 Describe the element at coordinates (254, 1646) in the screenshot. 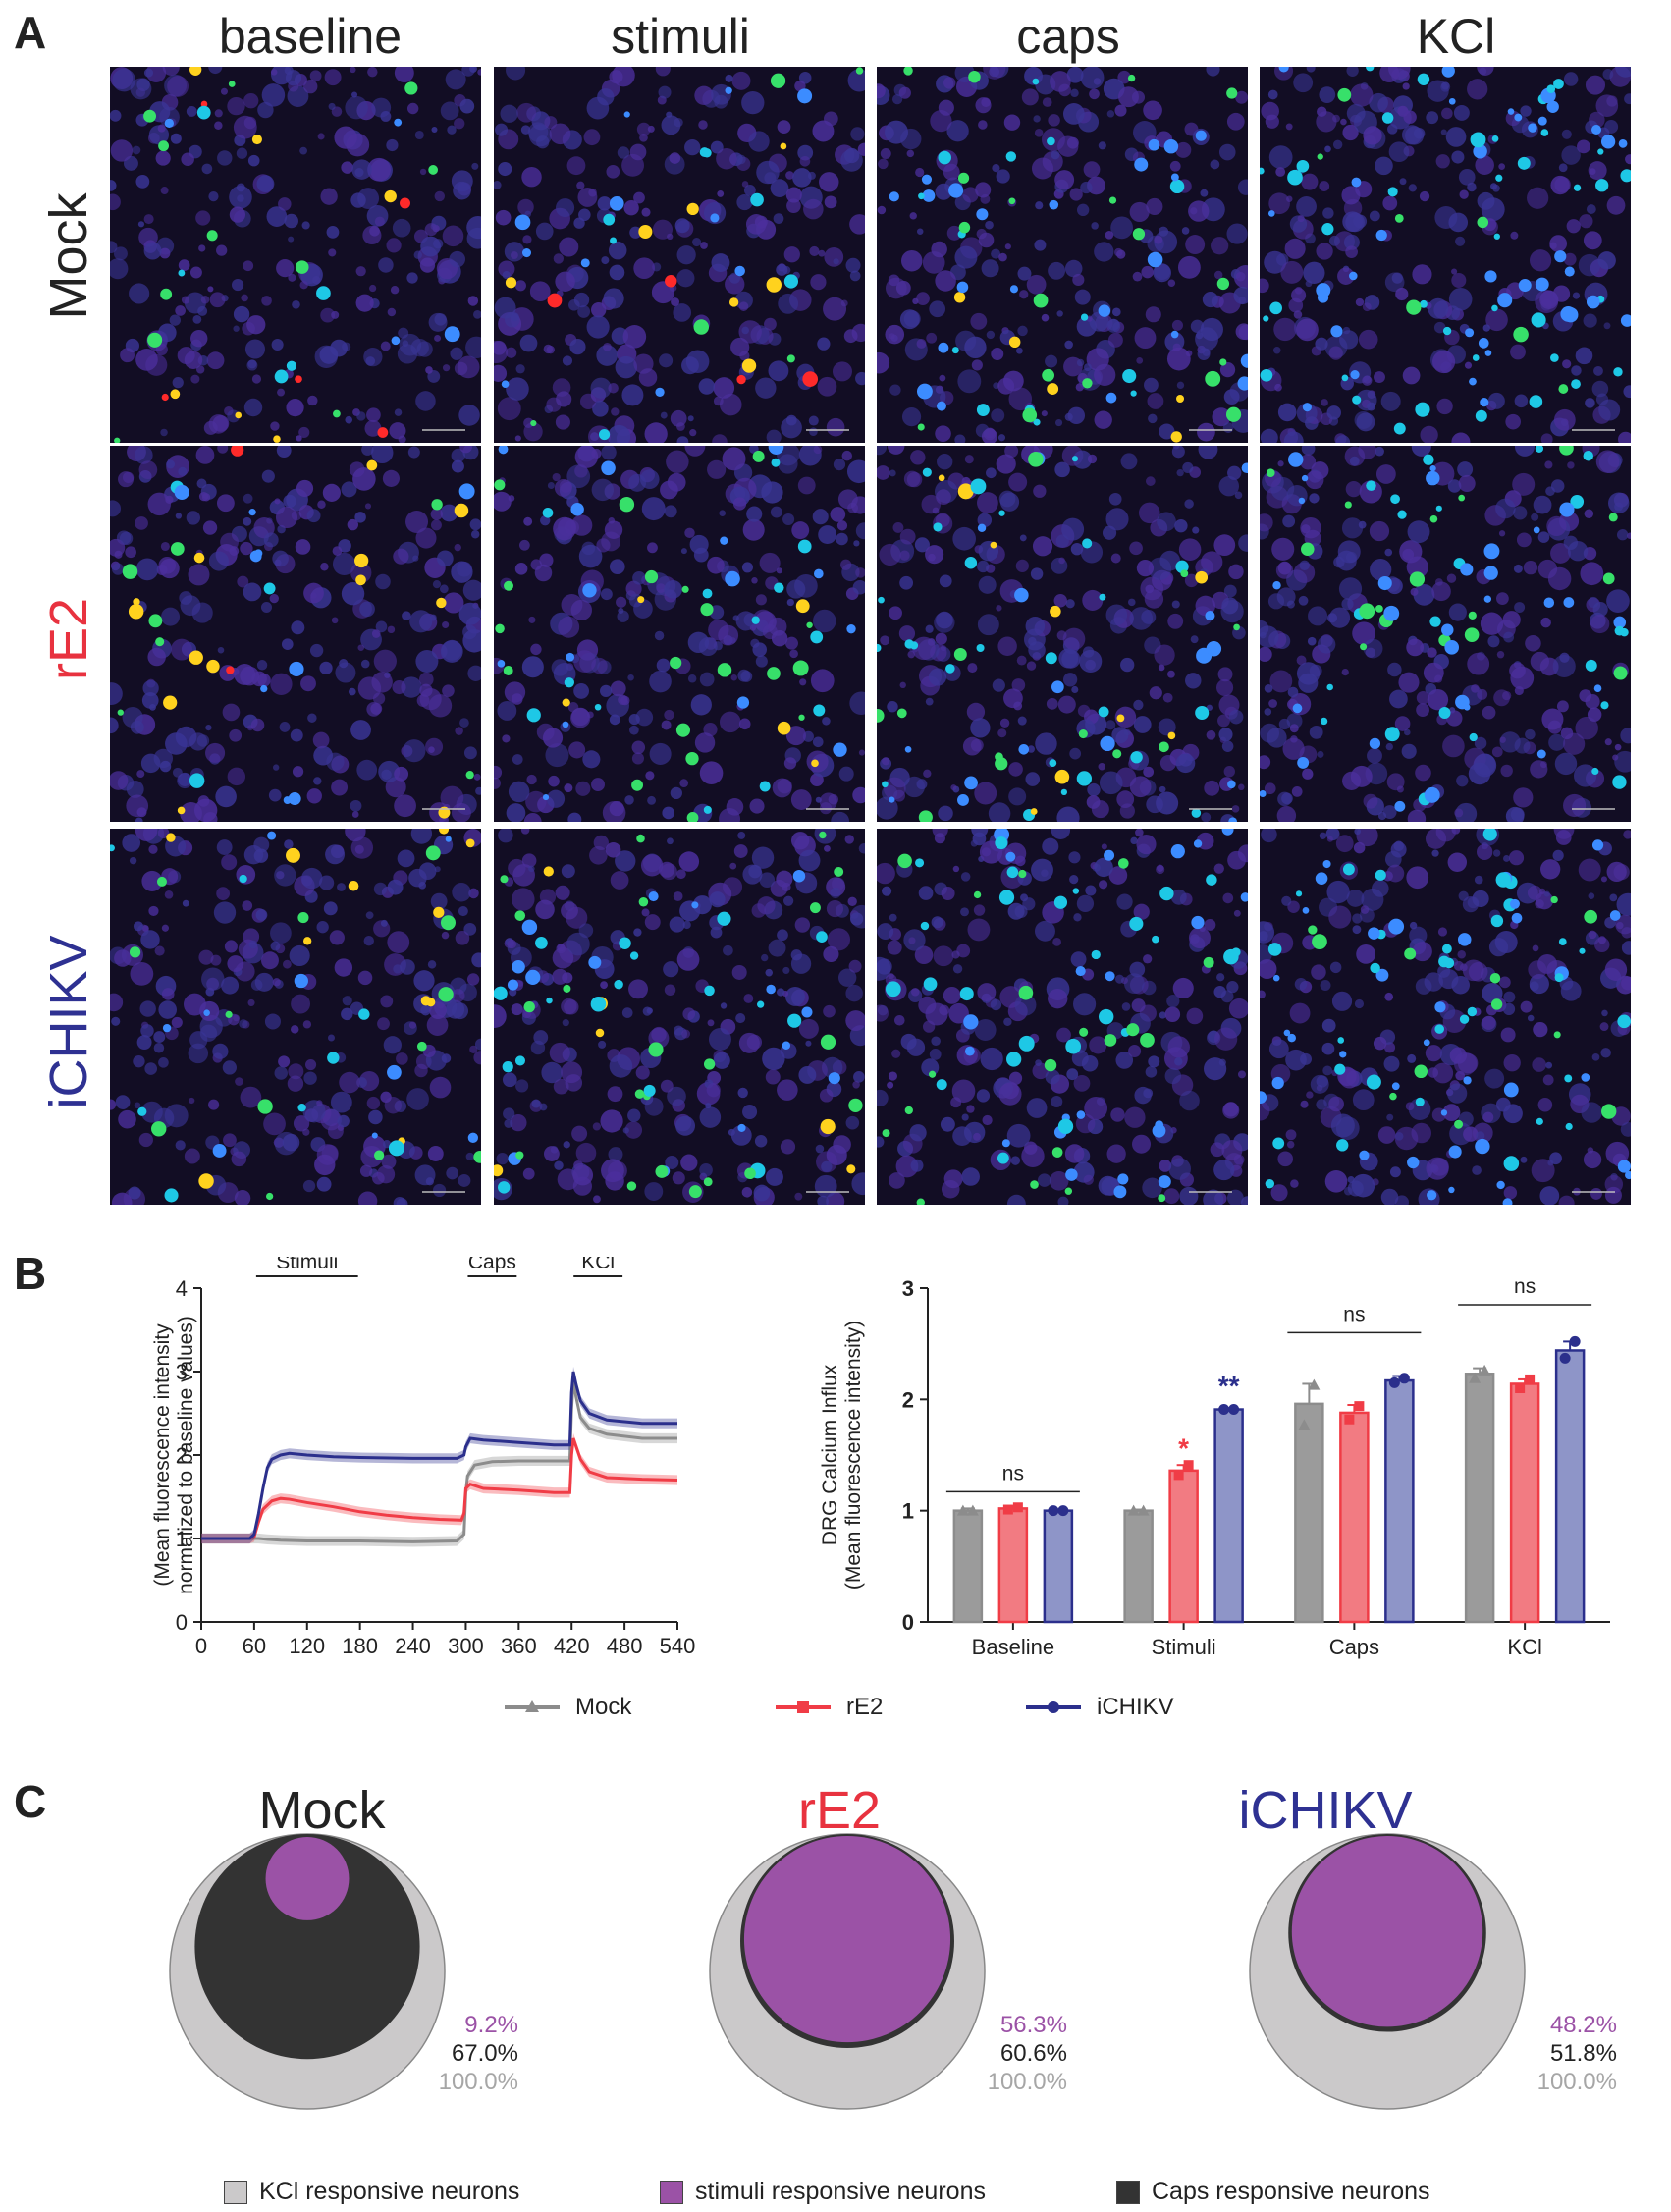

I see `x-tick-label: 60` at that location.